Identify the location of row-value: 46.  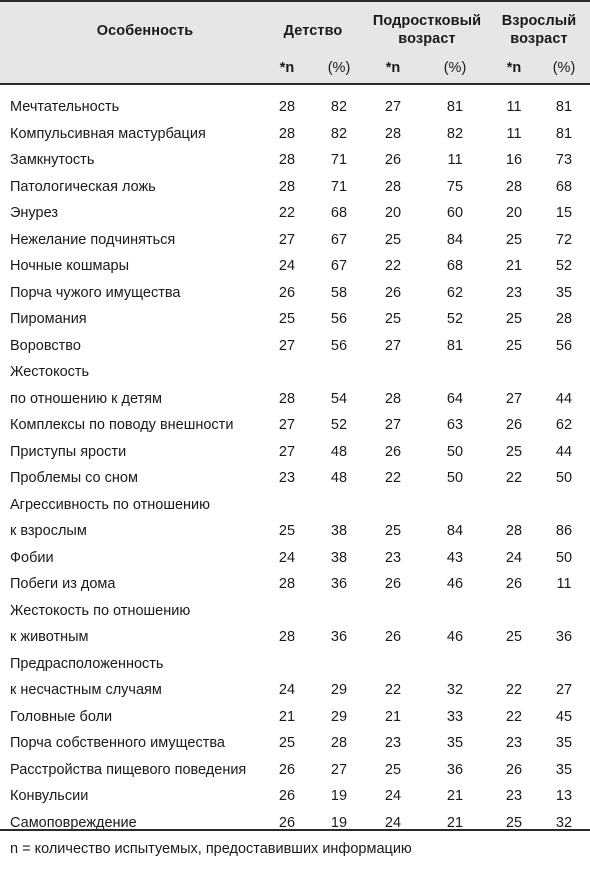
(455, 584).